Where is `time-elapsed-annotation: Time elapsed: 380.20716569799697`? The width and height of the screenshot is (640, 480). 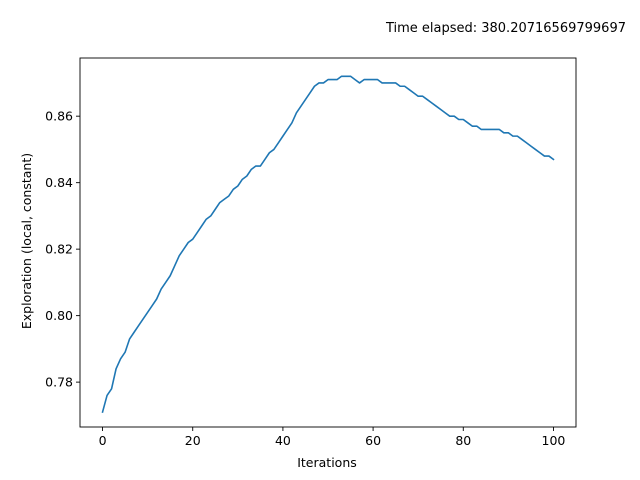
time-elapsed-annotation: Time elapsed: 380.20716569799697 is located at coordinates (505, 28).